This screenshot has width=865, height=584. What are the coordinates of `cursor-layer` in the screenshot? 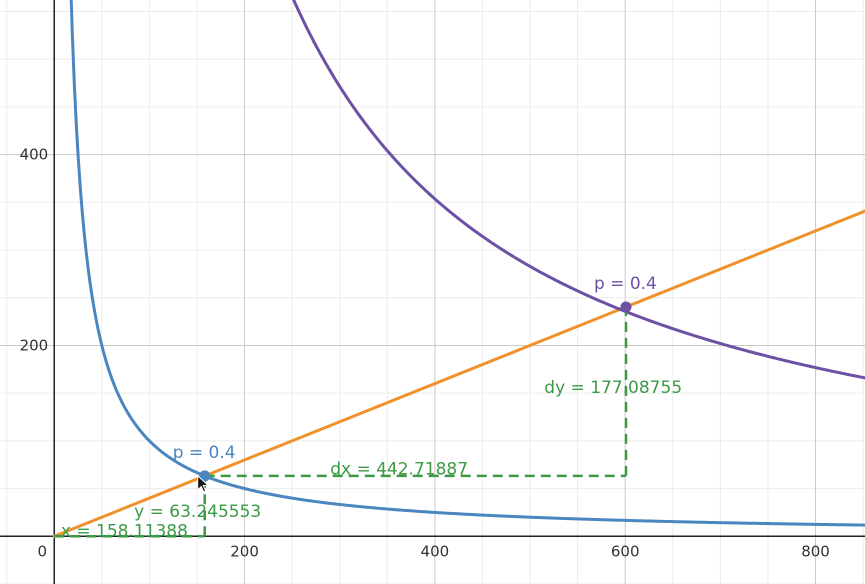 It's located at (203, 483).